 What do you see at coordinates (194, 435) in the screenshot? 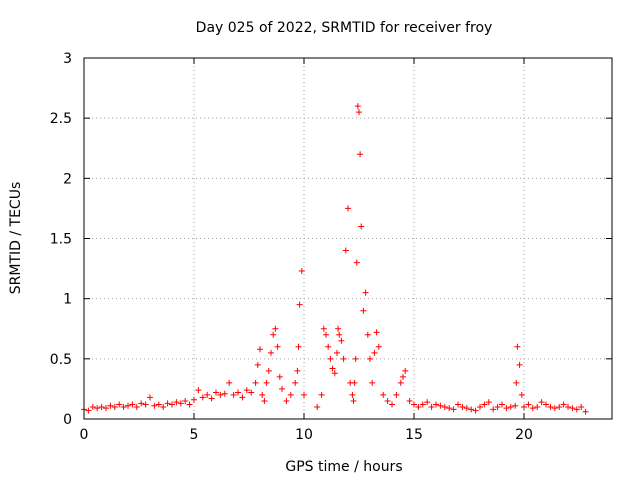
I see `x-tick-label: 5` at bounding box center [194, 435].